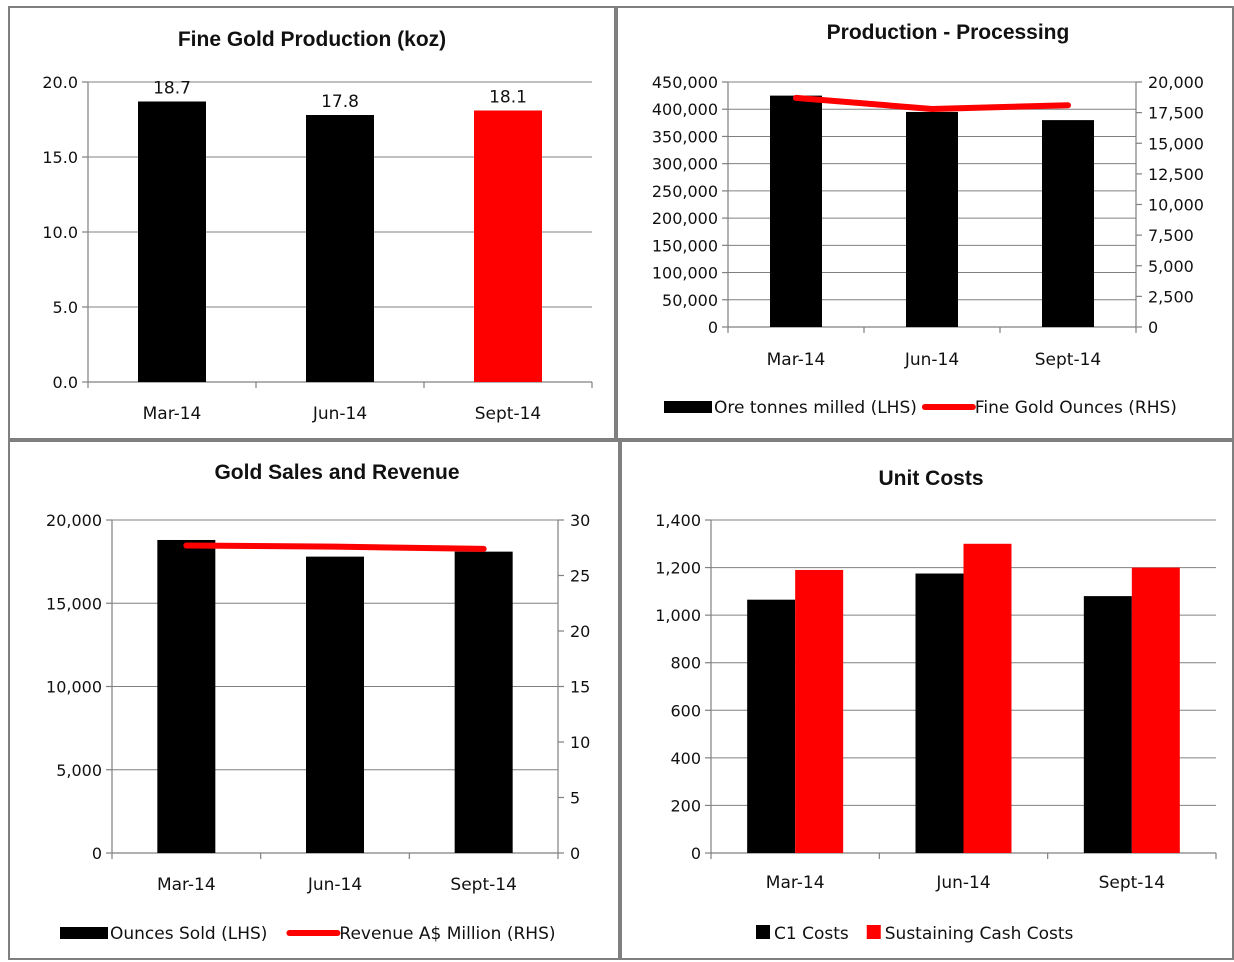 This screenshot has width=1234, height=962. Describe the element at coordinates (575, 798) in the screenshot. I see `y-right-tick-label: 5` at that location.